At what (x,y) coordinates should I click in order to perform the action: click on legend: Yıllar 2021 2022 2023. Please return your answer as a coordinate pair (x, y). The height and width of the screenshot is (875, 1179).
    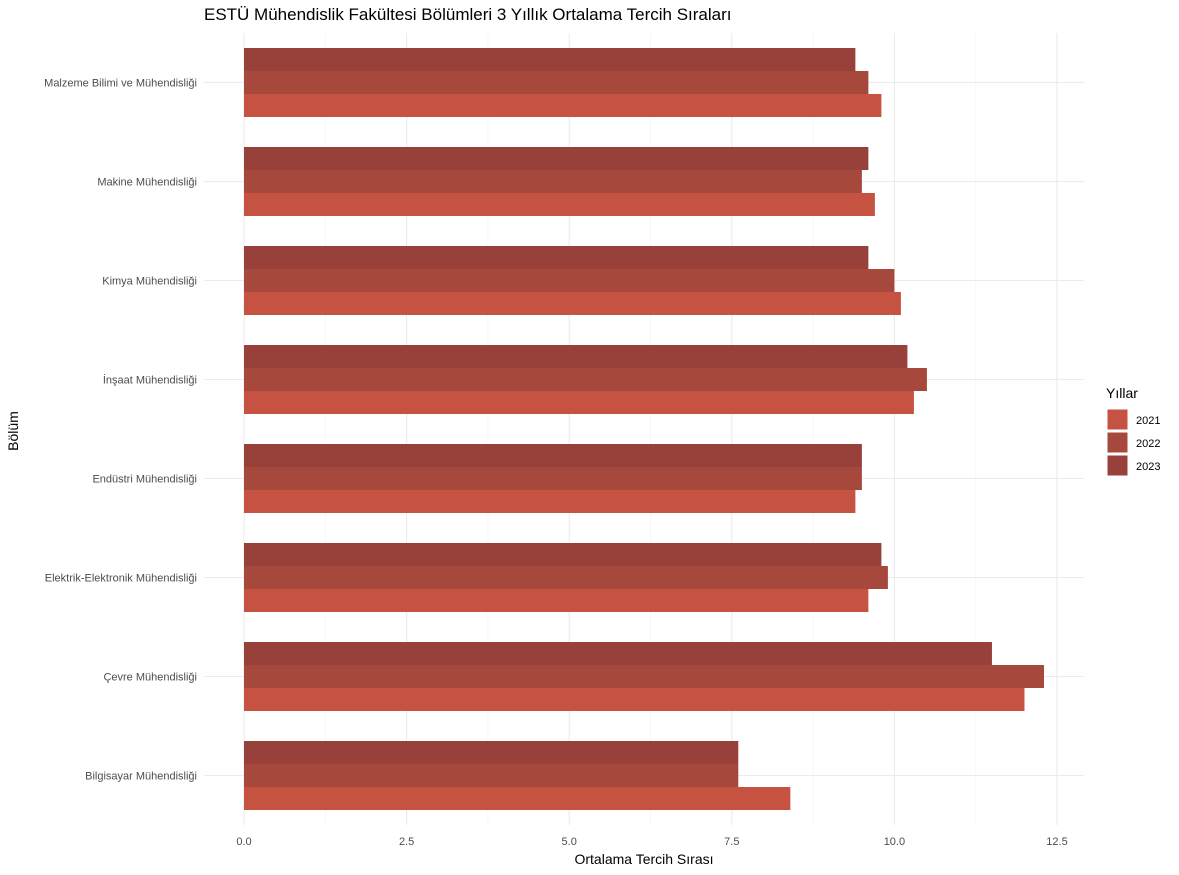
    Looking at the image, I should click on (1133, 431).